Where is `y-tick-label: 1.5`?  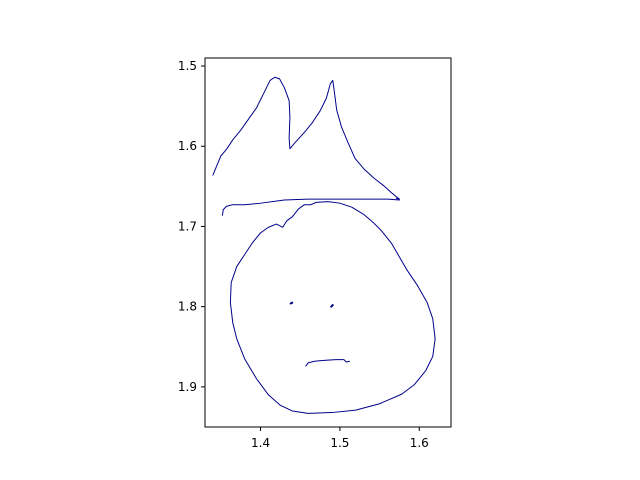
y-tick-label: 1.5 is located at coordinates (187, 66).